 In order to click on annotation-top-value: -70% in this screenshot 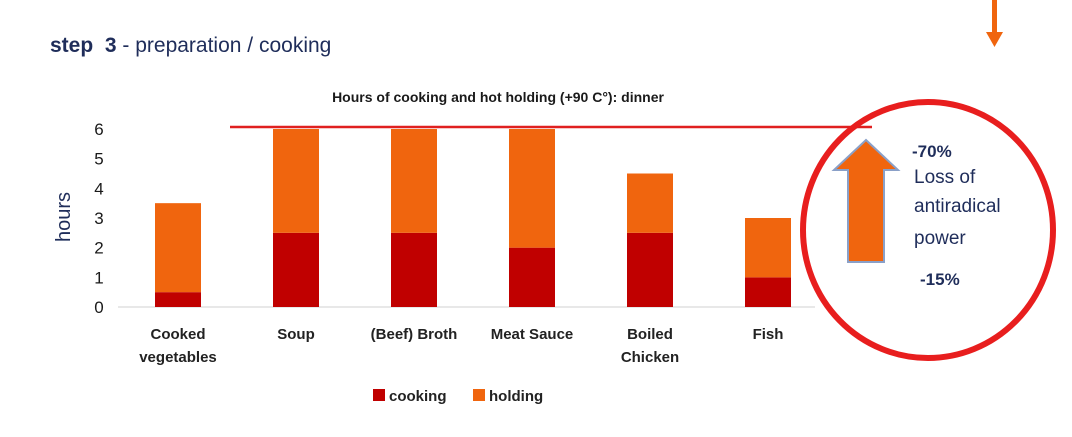, I will do `click(932, 151)`.